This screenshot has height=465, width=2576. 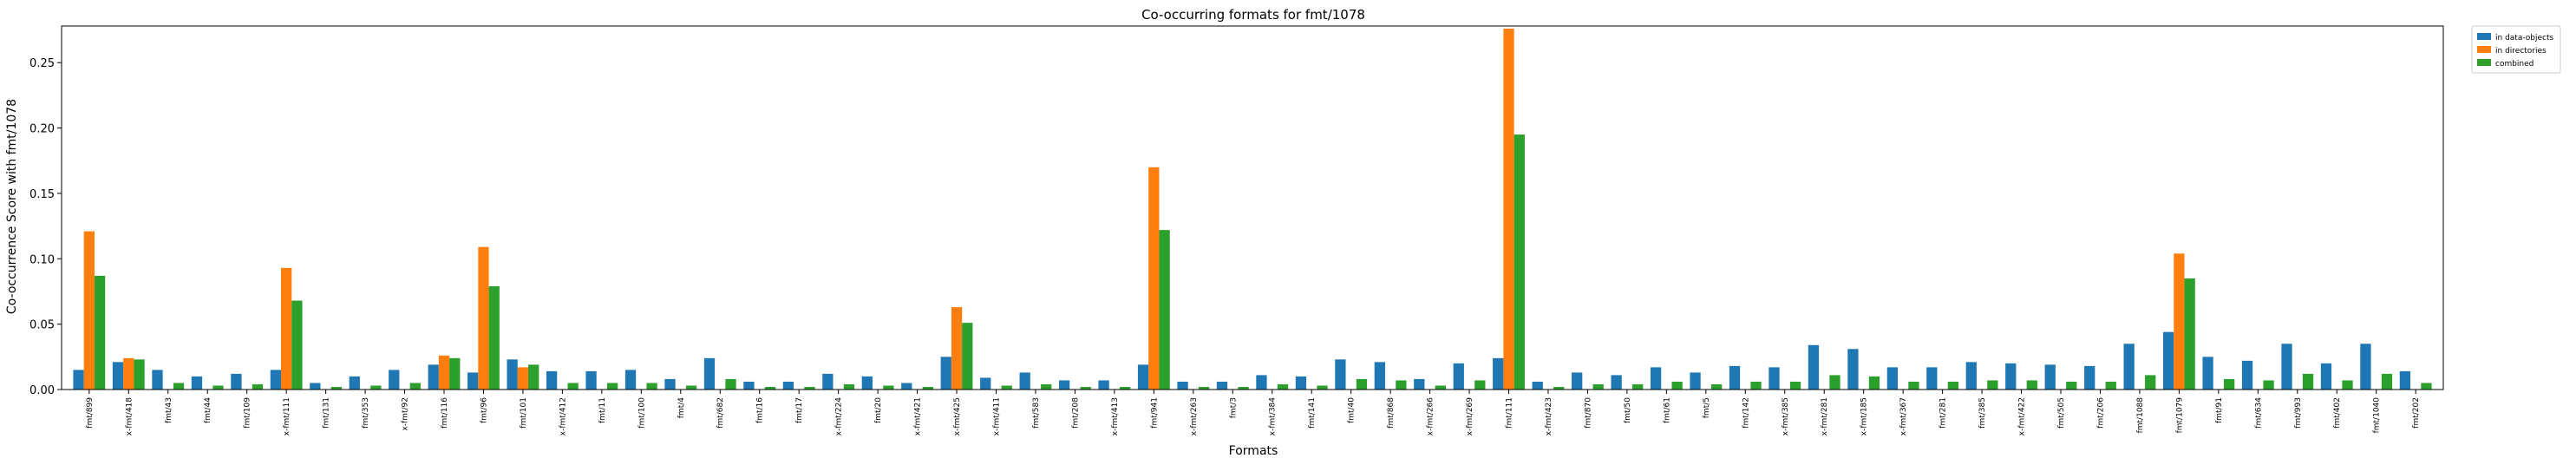 What do you see at coordinates (524, 413) in the screenshot?
I see `x-tick-label: fmt/101` at bounding box center [524, 413].